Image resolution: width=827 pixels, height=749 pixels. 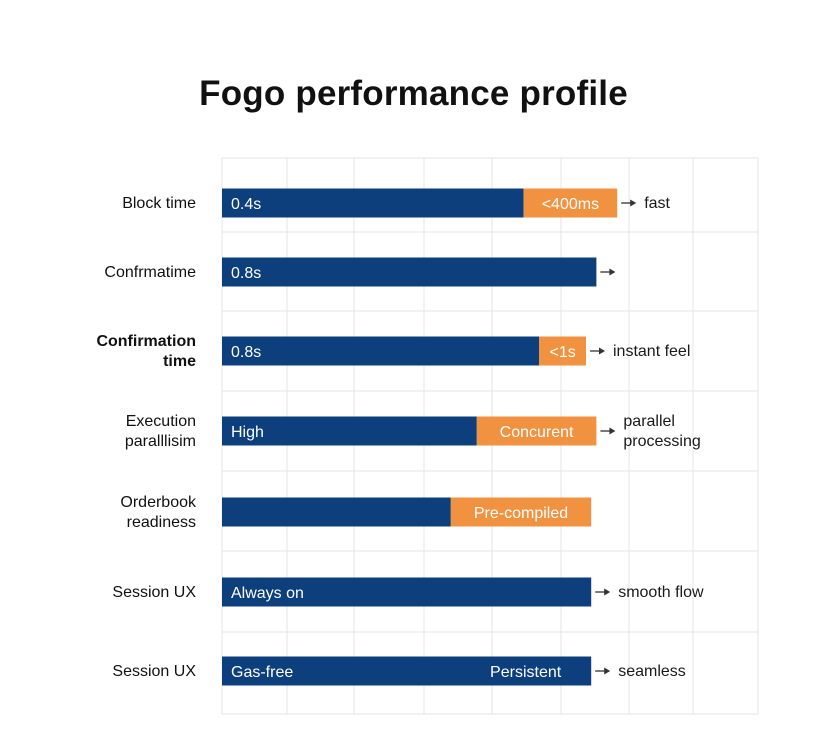 What do you see at coordinates (246, 204) in the screenshot?
I see `bar-primary-label-0: 0.4s` at bounding box center [246, 204].